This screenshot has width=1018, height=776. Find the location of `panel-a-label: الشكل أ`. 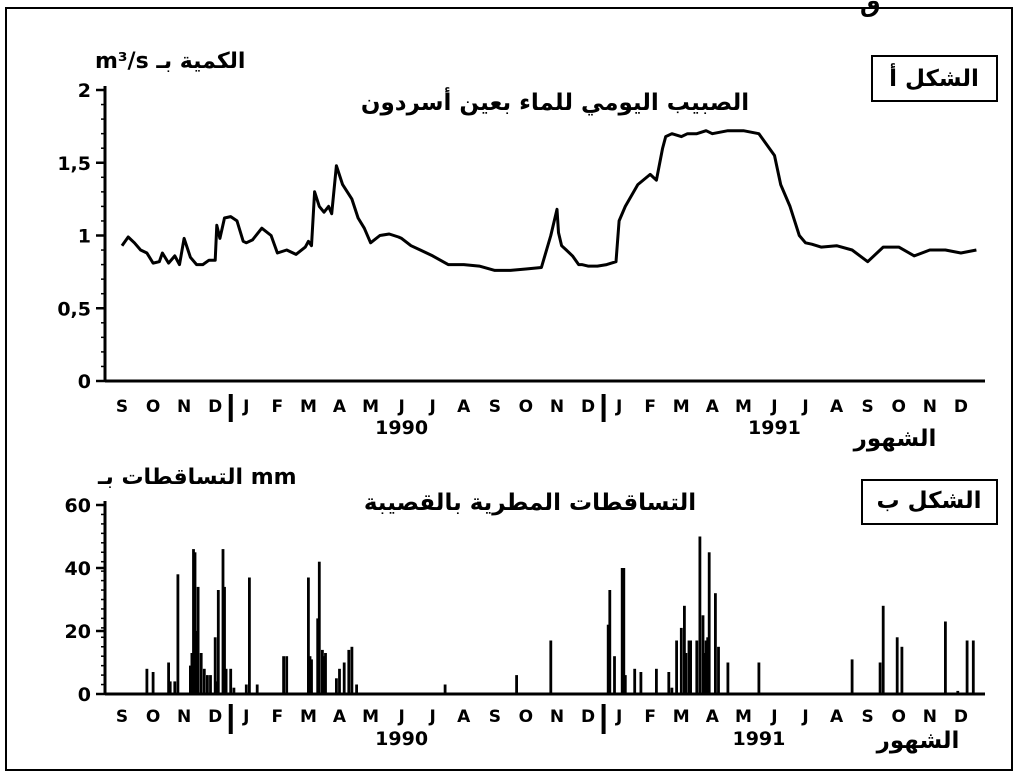

panel-a-label: الشكل أ is located at coordinates (934, 77).